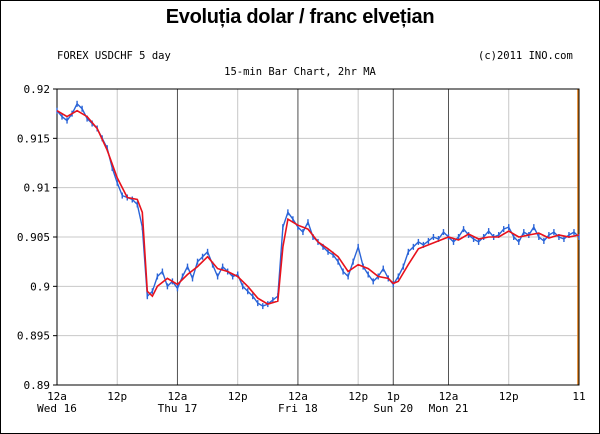  Describe the element at coordinates (298, 408) in the screenshot. I see `x-day-label: Fri 18` at that location.